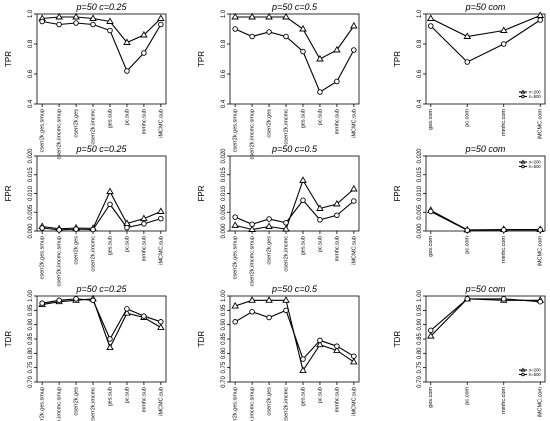 The image size is (550, 421). I want to click on y-tick-label: 0.90, so click(420, 324).